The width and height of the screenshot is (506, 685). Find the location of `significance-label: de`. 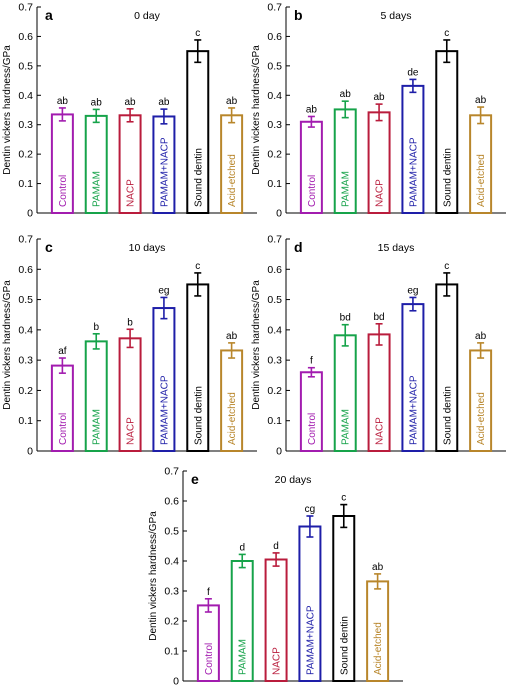

significance-label: de is located at coordinates (413, 72).